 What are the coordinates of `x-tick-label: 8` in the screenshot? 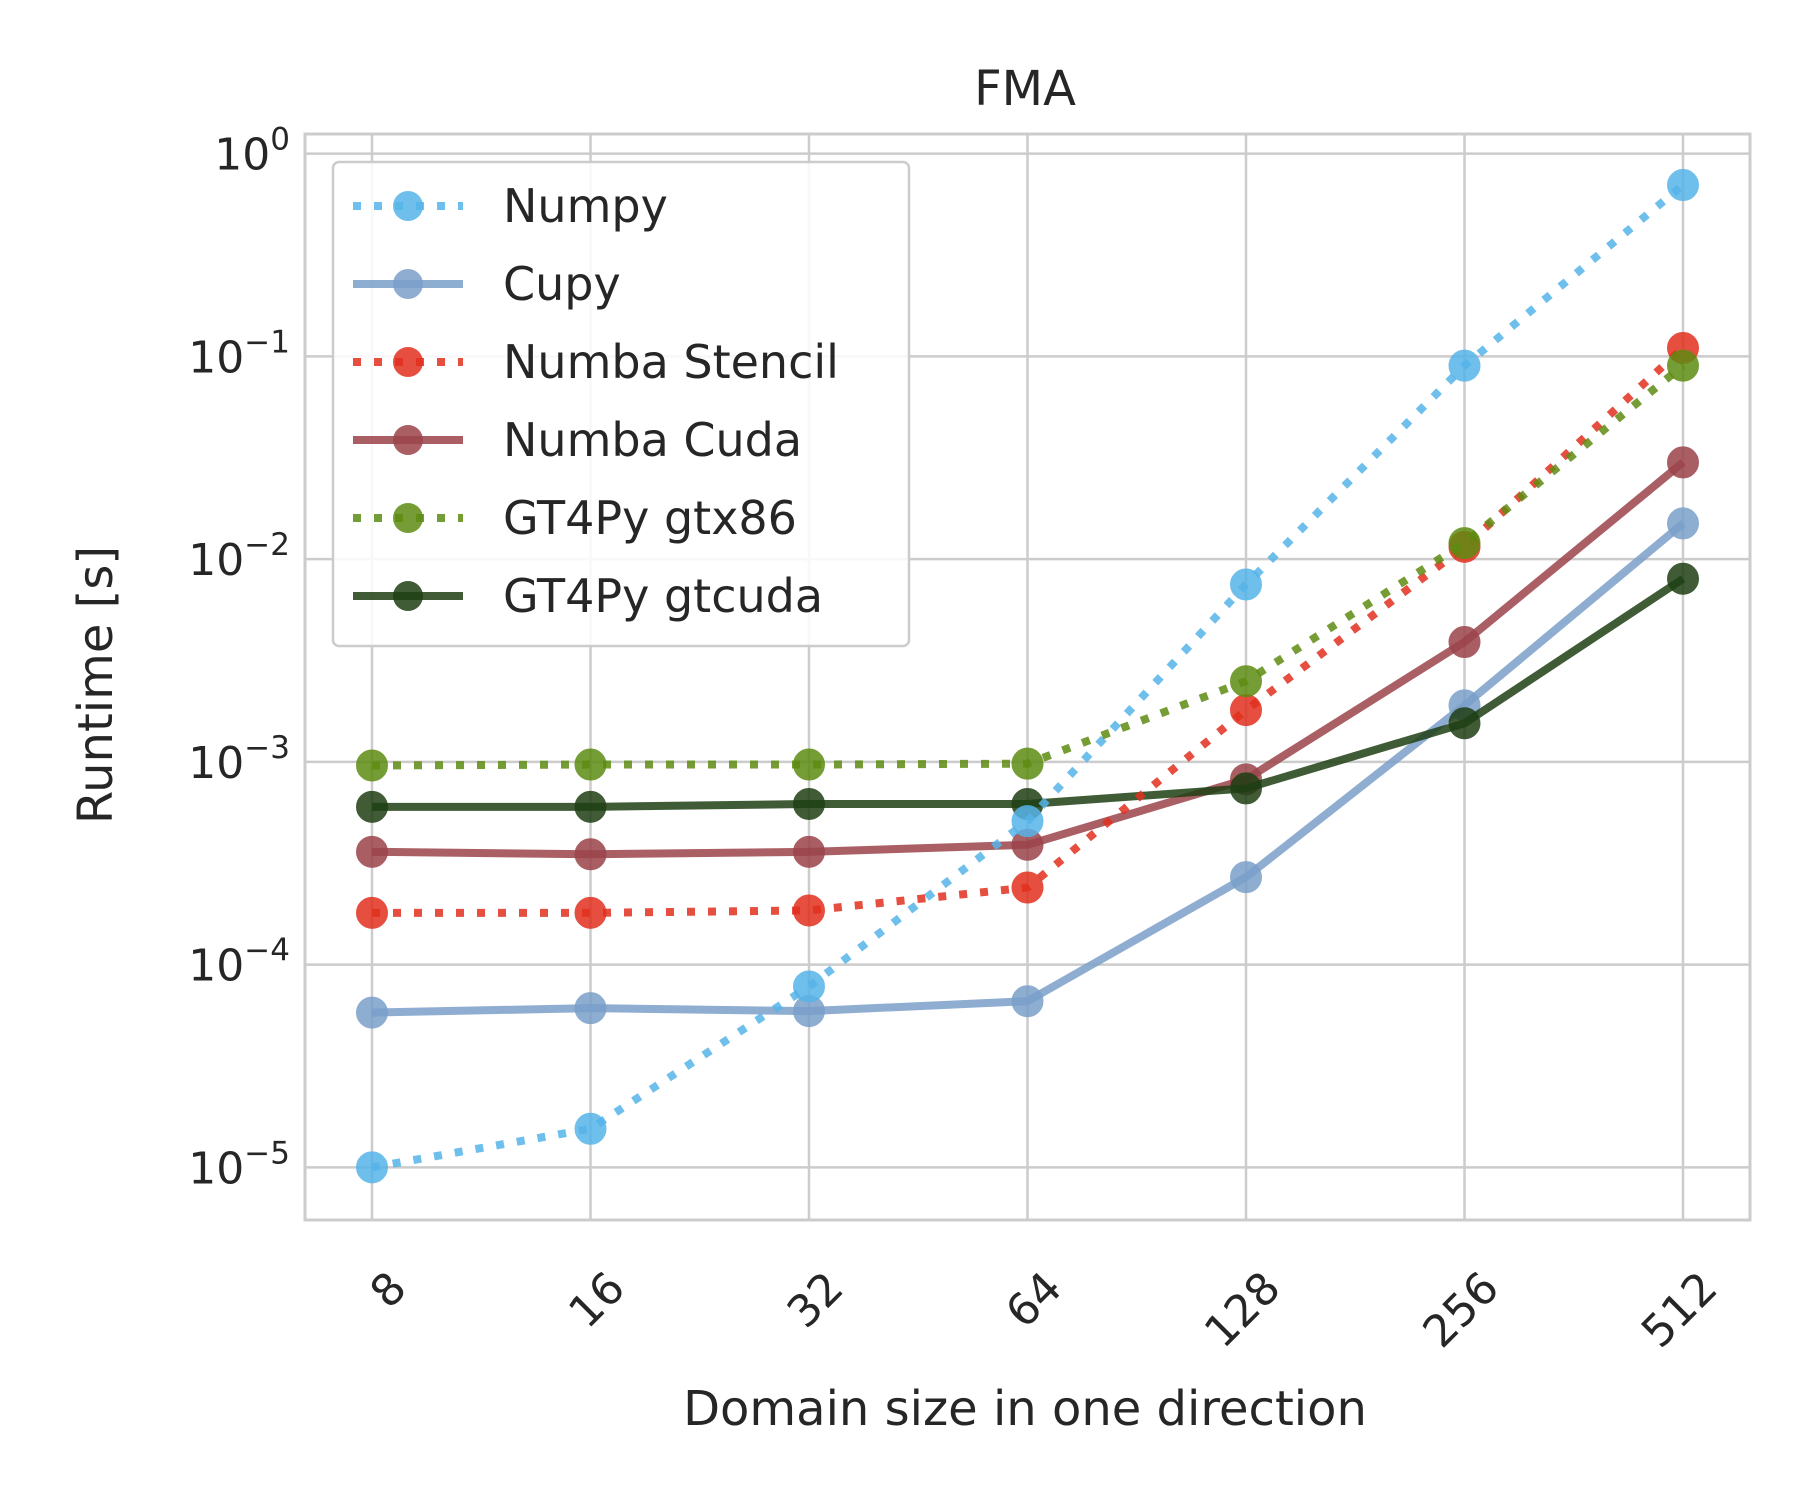 It's located at (389, 1290).